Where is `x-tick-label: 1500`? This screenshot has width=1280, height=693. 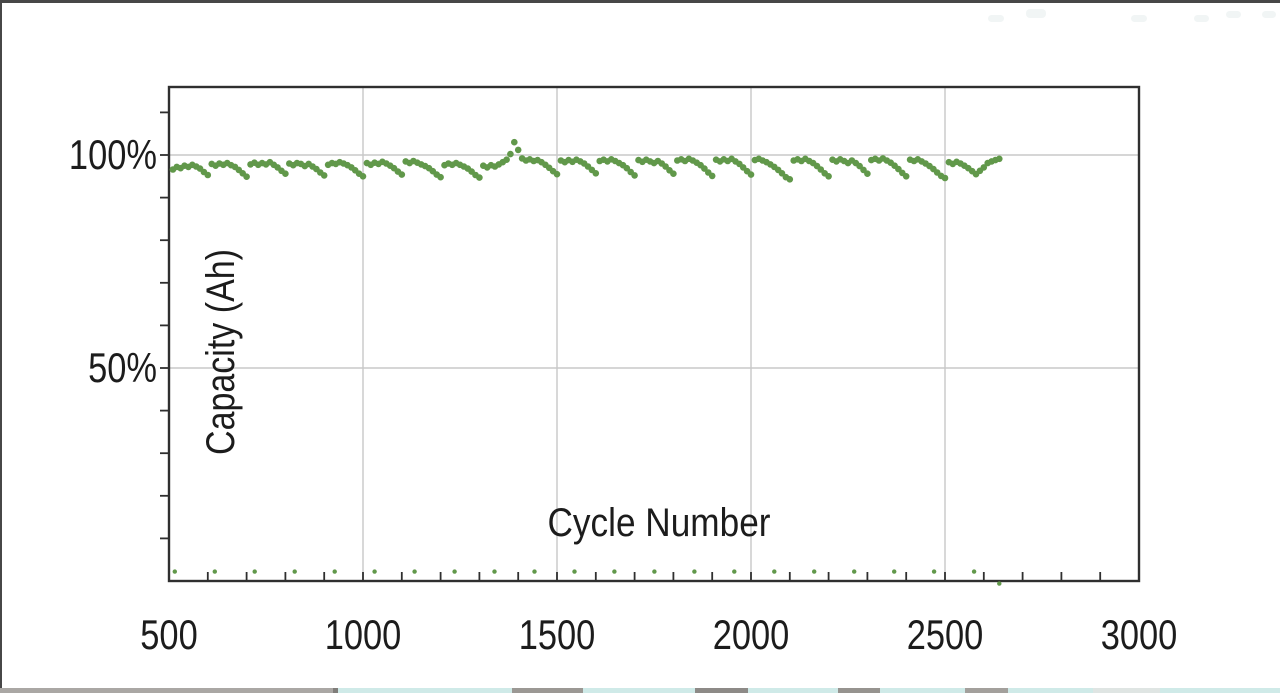
x-tick-label: 1500 is located at coordinates (557, 634).